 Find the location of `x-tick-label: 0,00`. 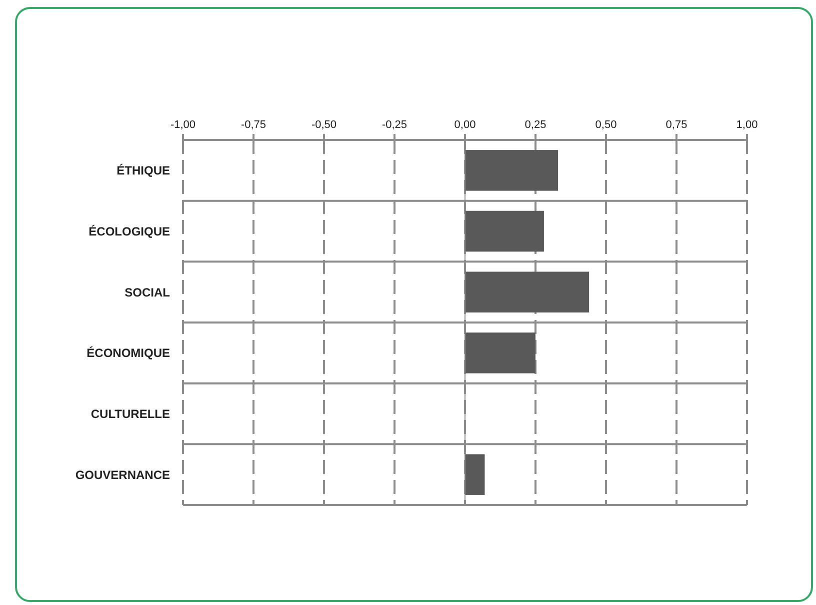

x-tick-label: 0,00 is located at coordinates (465, 125).